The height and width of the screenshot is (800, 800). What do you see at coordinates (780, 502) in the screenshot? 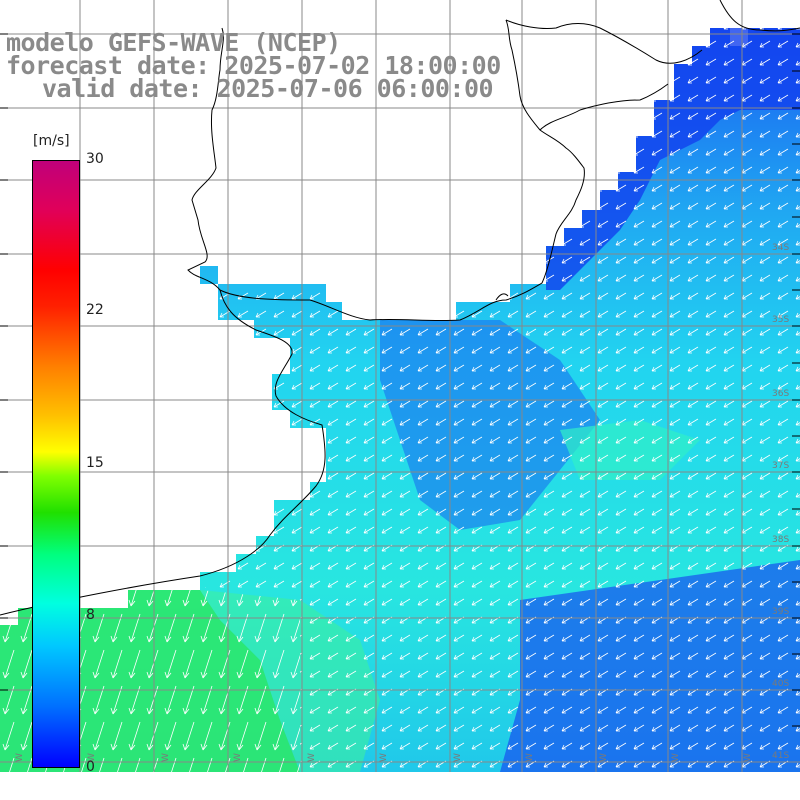
I see `lat-labels: 34S 35S 36S 37S 38S 39S 40S 41S` at bounding box center [780, 502].